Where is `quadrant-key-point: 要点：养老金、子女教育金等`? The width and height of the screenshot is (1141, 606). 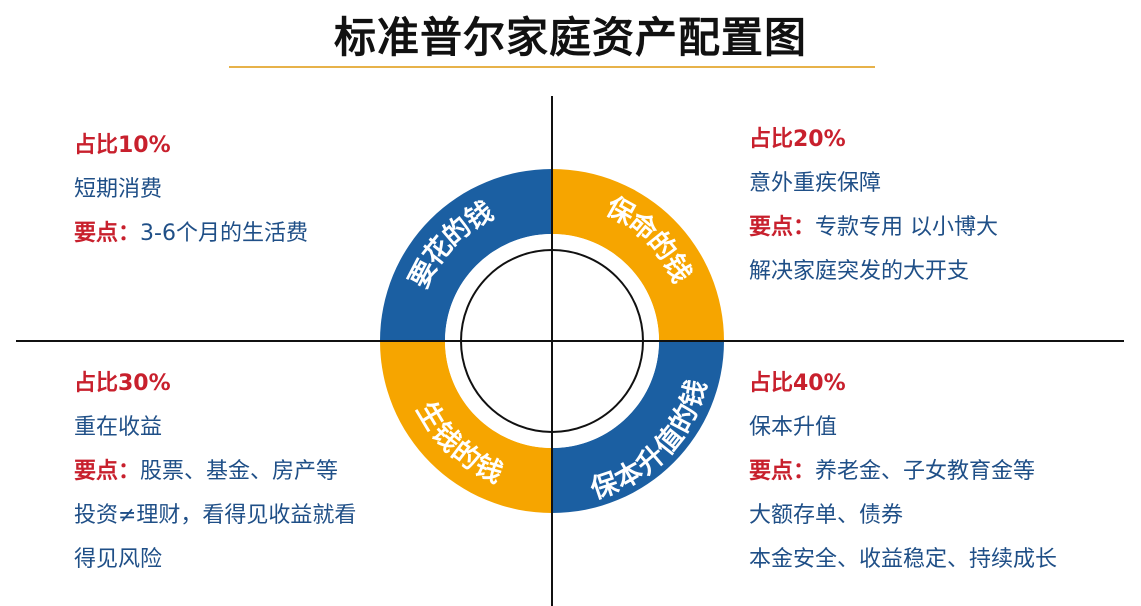 quadrant-key-point: 要点：养老金、子女教育金等 is located at coordinates (903, 472).